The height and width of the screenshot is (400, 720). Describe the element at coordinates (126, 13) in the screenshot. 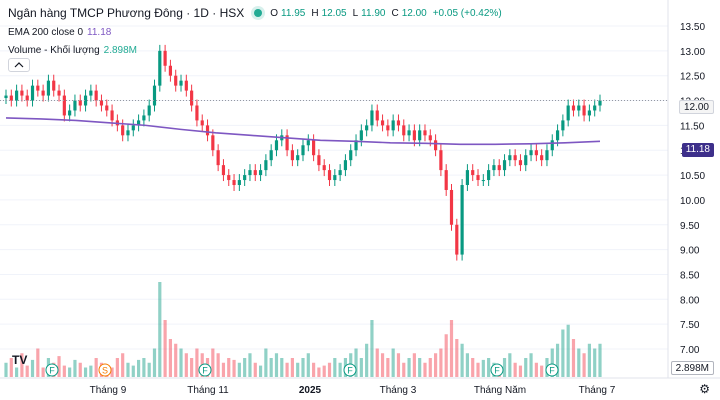

I see `symbol-title: Ngân hàng TMCP Phương Đông · 1D · HSX` at that location.